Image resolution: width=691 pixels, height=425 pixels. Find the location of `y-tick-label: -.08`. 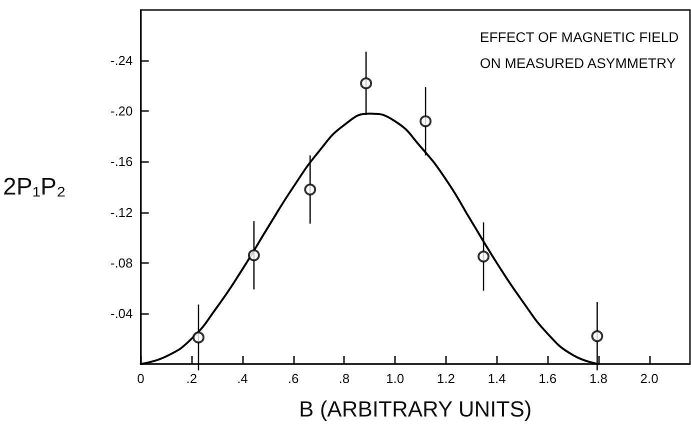

y-tick-label: -.08 is located at coordinates (121, 262).